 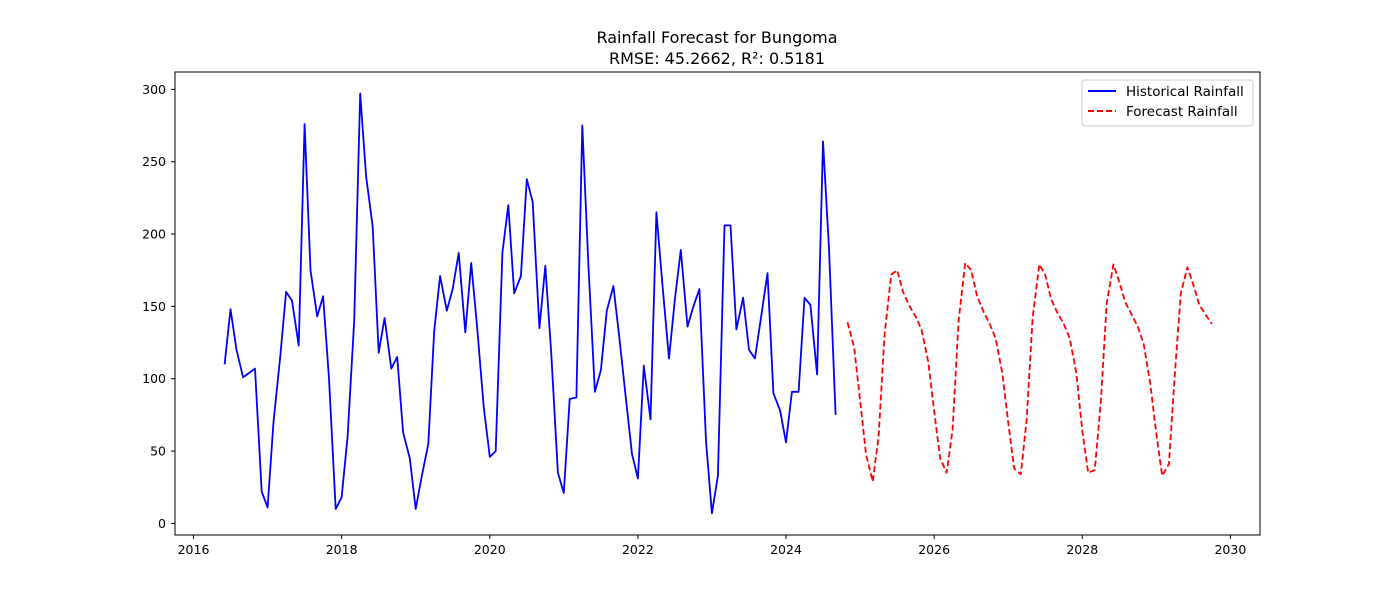 I want to click on chart-subtitle: RMSE: 45.2662, R²: 0.5181, so click(x=717, y=58).